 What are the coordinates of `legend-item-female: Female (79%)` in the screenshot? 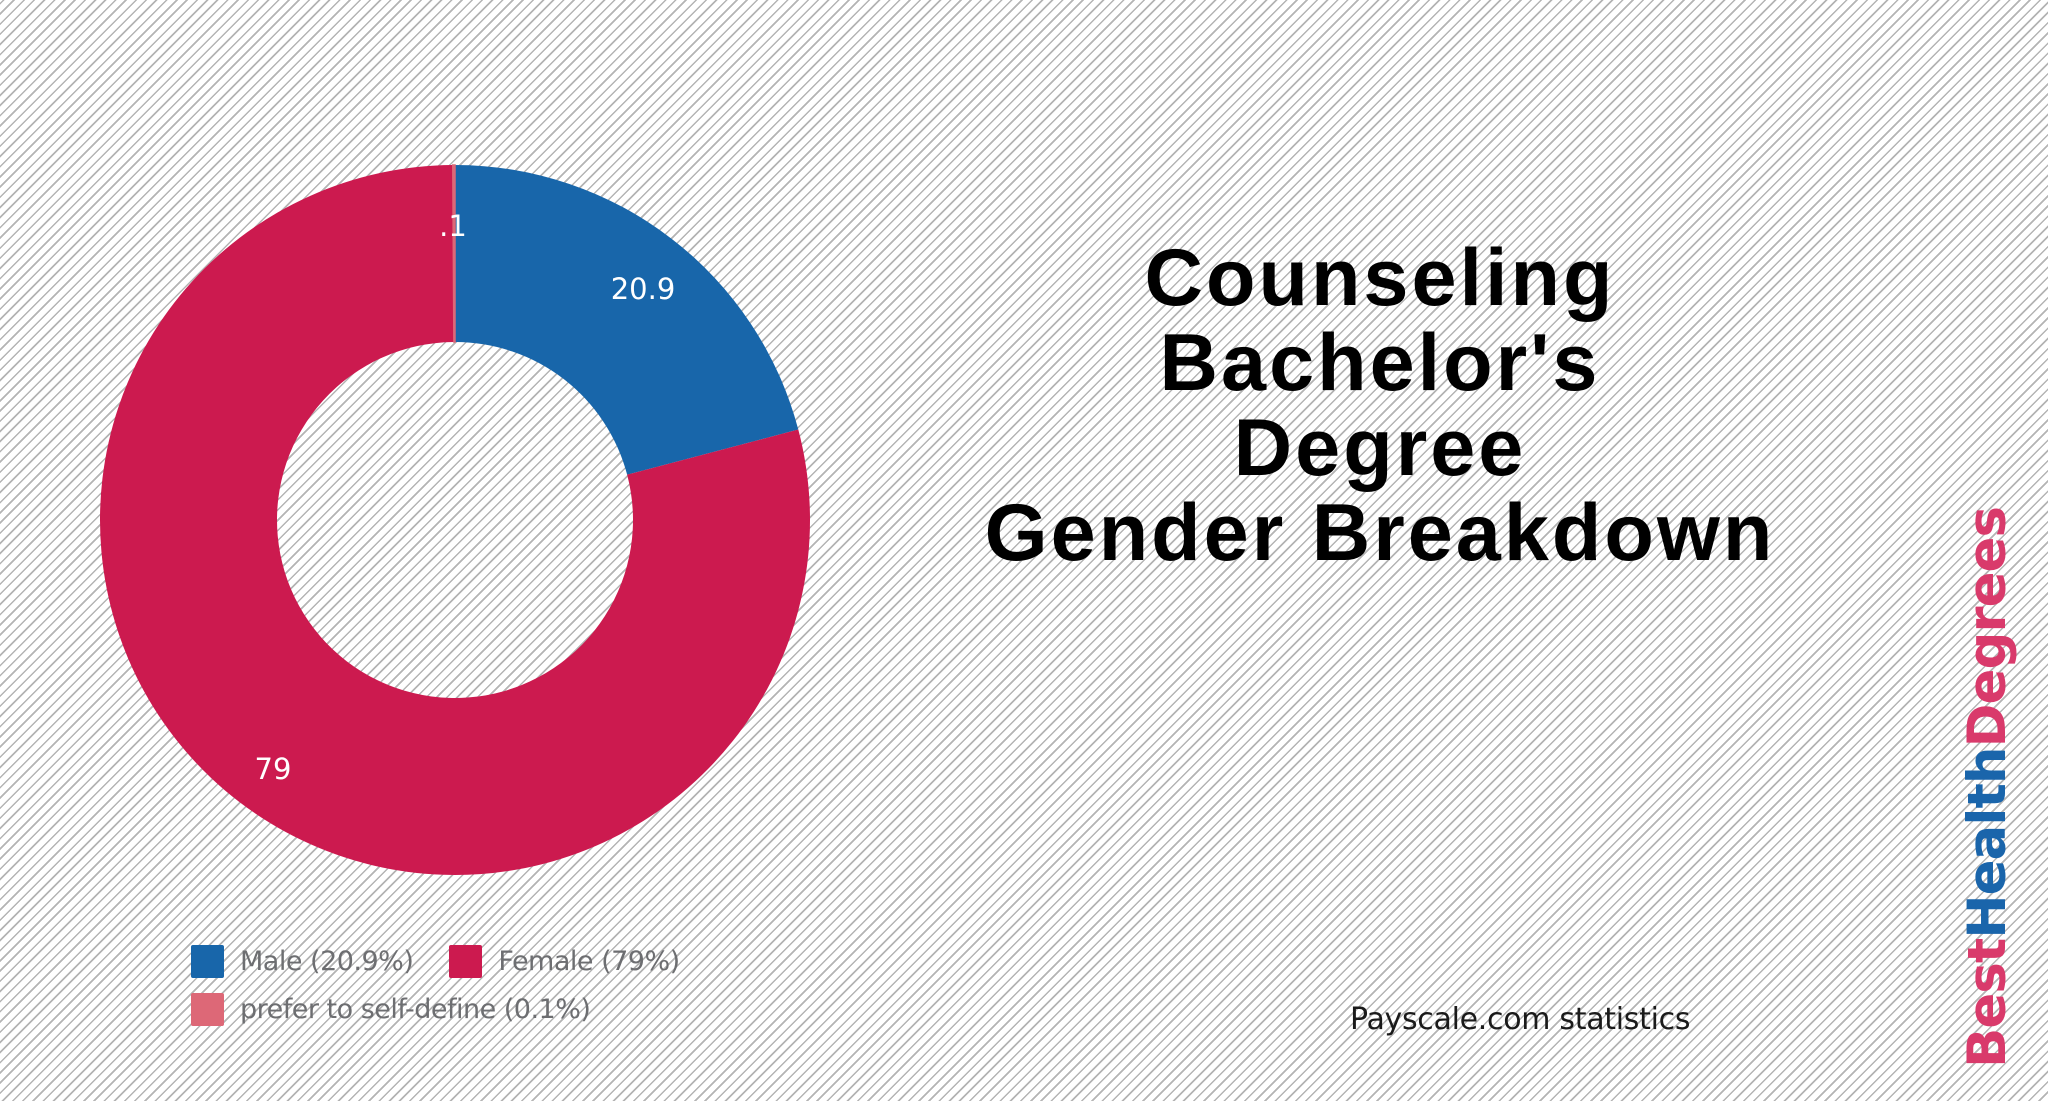 It's located at (564, 961).